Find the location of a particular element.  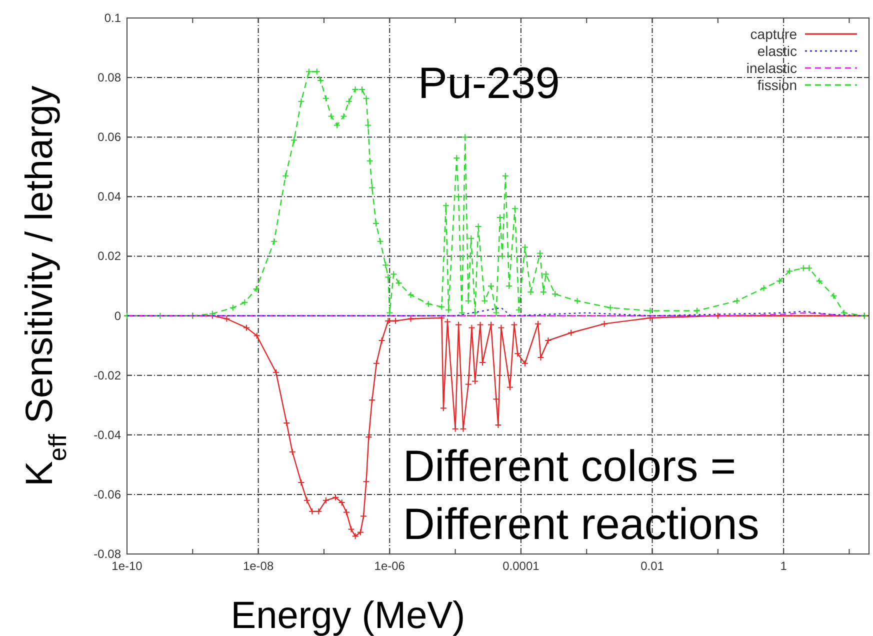

y-tick-label: 0.08 is located at coordinates (110, 77).